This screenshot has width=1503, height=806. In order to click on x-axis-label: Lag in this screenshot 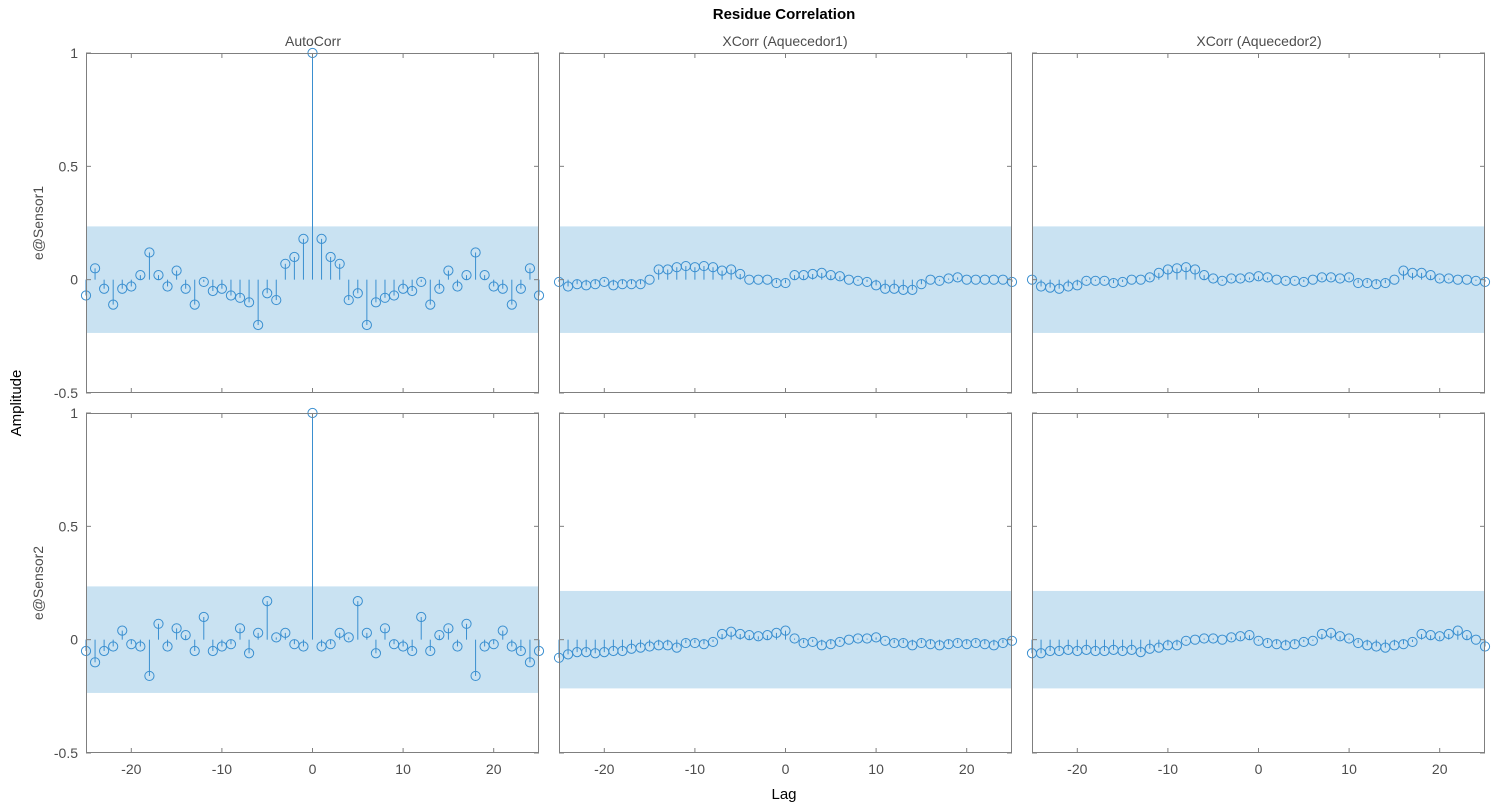, I will do `click(783, 794)`.